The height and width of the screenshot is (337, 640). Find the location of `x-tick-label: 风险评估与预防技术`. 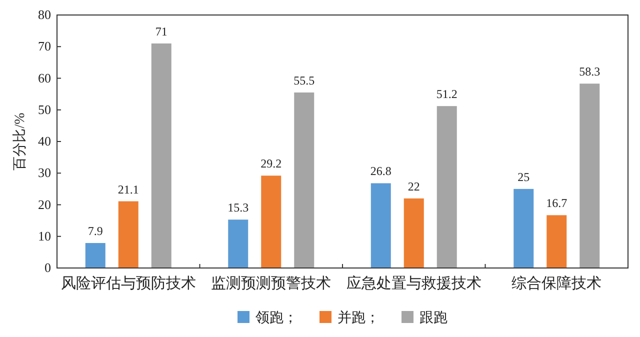

x-tick-label: 风险评估与预防技术 is located at coordinates (128, 283).